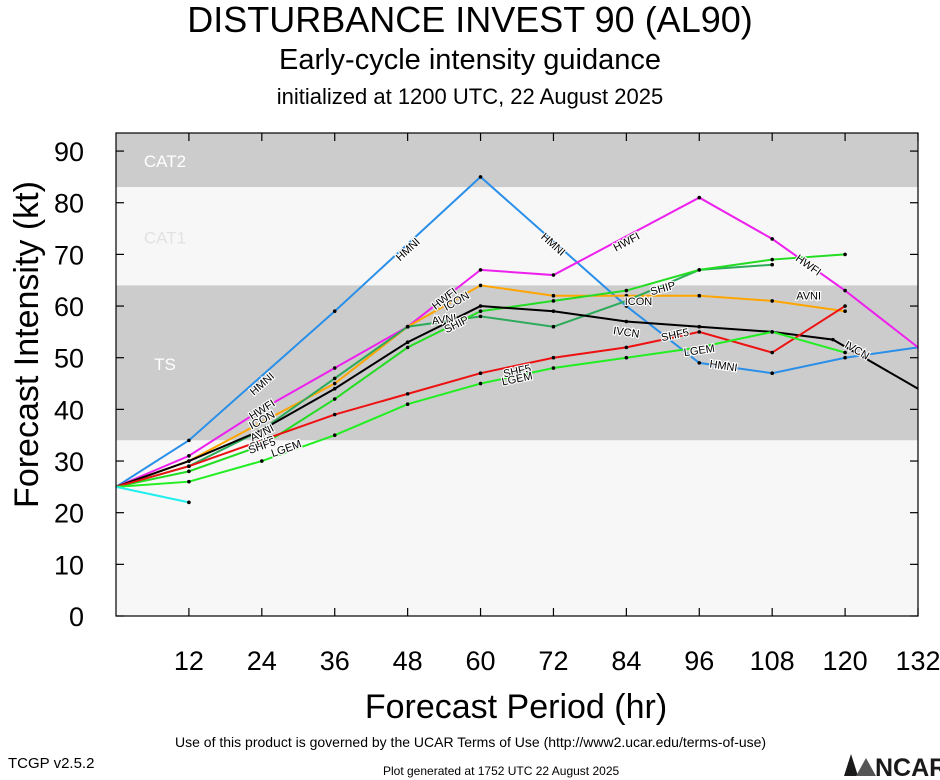  Describe the element at coordinates (470, 20) in the screenshot. I see `chart-title: DISTURBANCE INVEST 90 (AL90)` at that location.